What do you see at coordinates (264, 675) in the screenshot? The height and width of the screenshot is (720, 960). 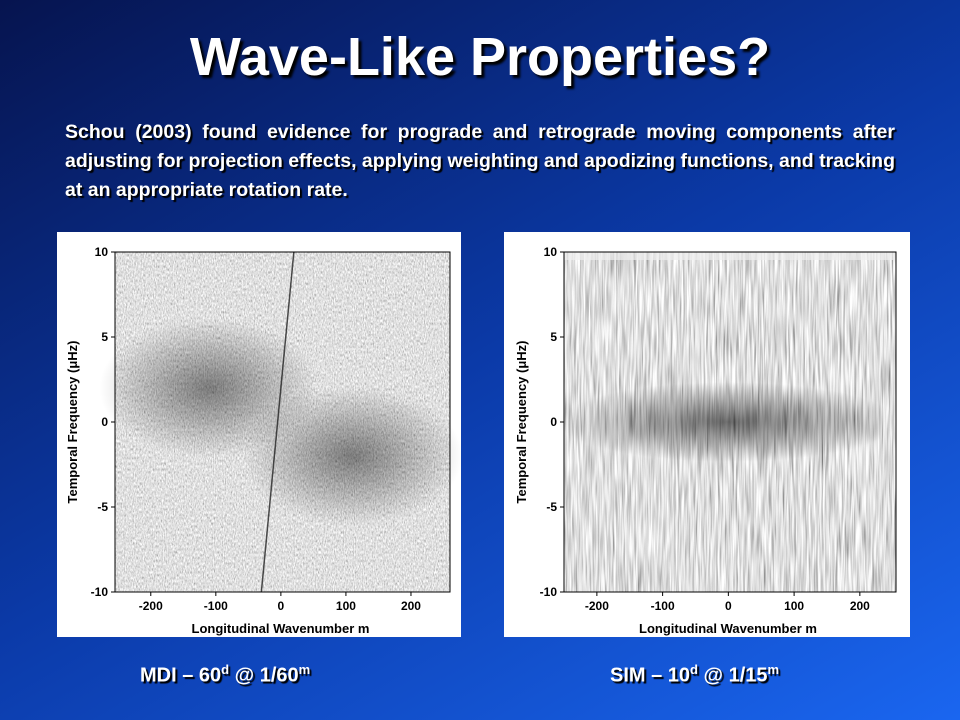 I see `caption-part: @ 1/60` at bounding box center [264, 675].